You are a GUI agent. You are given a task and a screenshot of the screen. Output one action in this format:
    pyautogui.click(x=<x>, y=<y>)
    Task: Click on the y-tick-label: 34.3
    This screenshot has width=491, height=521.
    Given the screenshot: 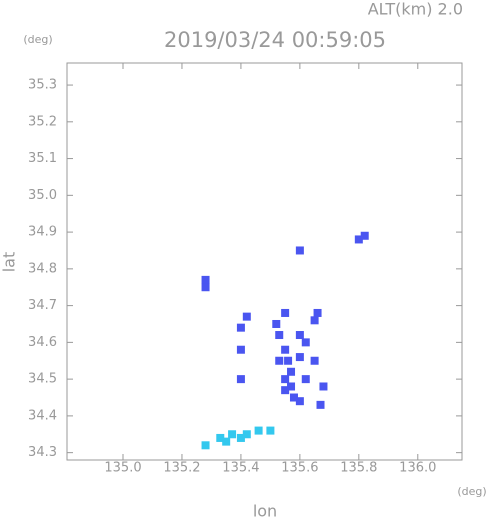 What is the action you would take?
    pyautogui.click(x=42, y=452)
    